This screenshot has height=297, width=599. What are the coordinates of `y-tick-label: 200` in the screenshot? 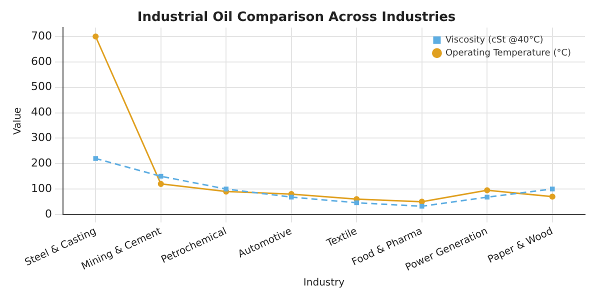 It's located at (41, 163).